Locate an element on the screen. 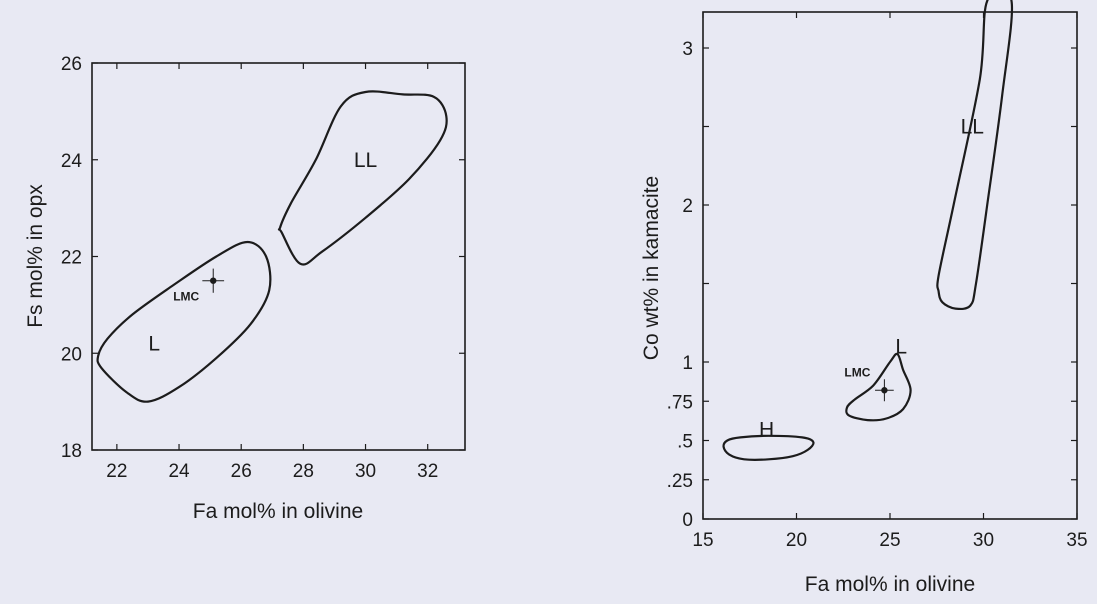 The height and width of the screenshot is (604, 1097). right-region-label-l: L is located at coordinates (901, 346).